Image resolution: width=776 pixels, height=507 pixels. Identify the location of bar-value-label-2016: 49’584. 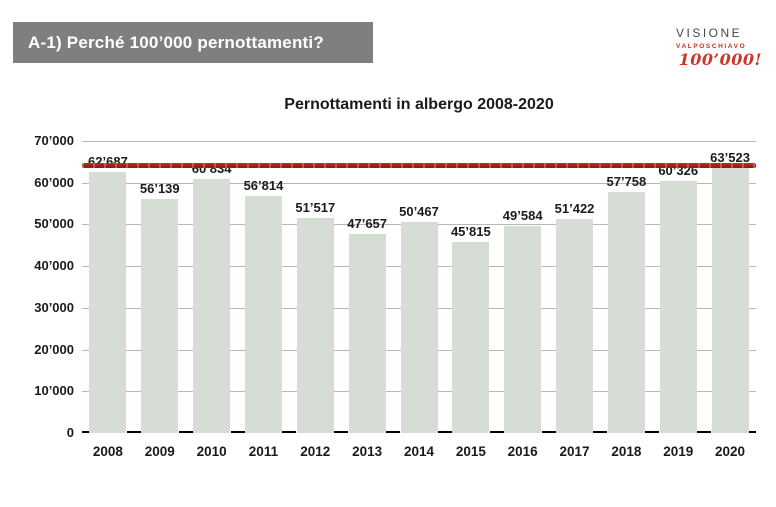
(522, 216).